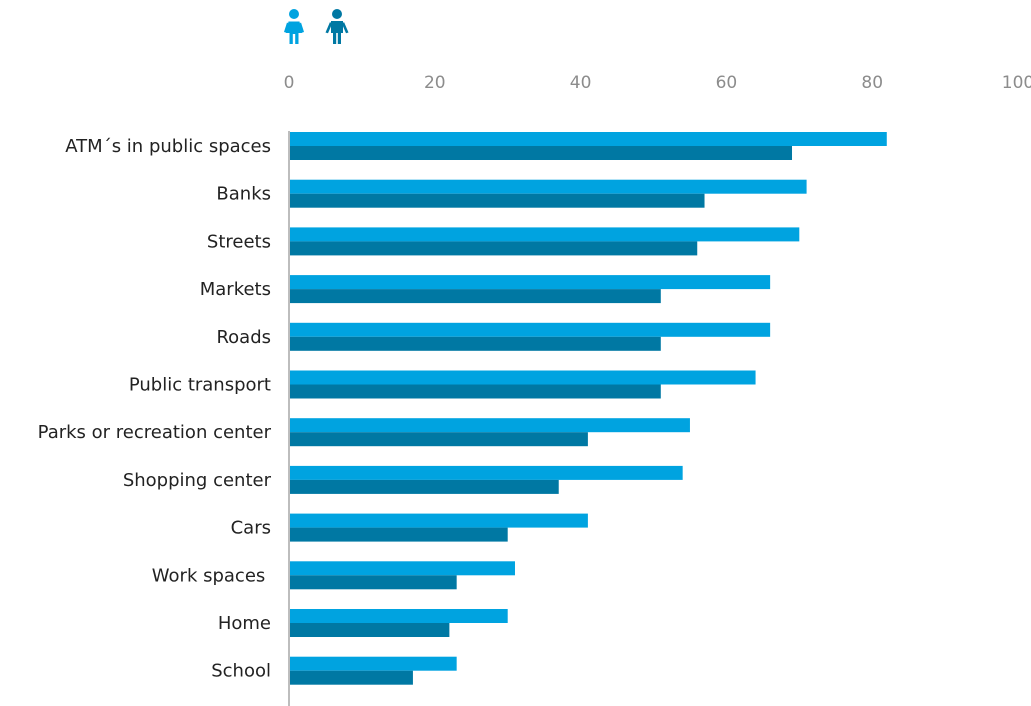  Describe the element at coordinates (1016, 83) in the screenshot. I see `x-tick-label: 100` at that location.